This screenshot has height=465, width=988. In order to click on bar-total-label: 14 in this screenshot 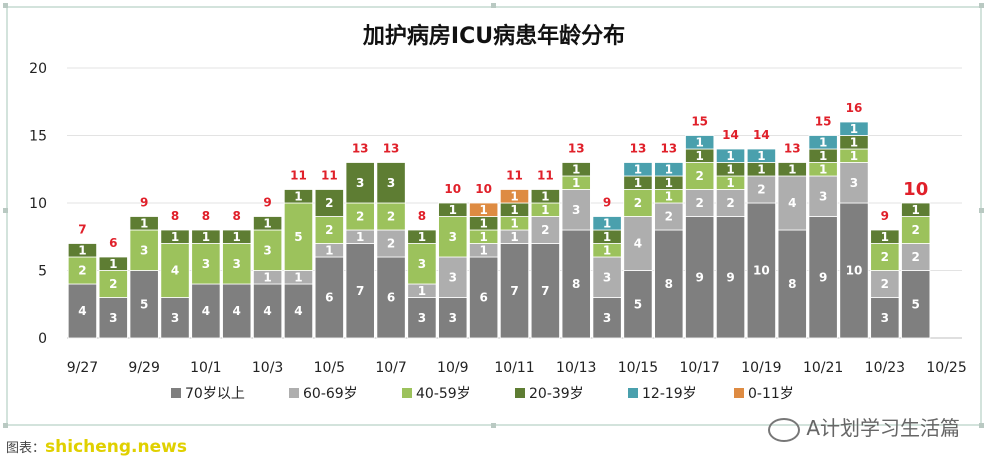, I will do `click(730, 135)`.